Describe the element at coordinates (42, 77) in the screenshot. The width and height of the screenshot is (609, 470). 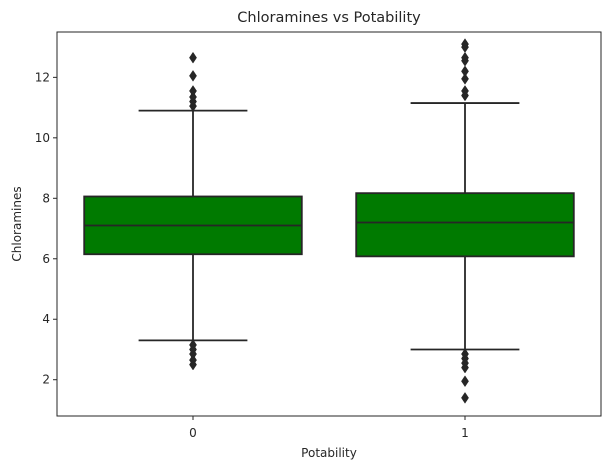
I see `y-tick-label: 12` at that location.